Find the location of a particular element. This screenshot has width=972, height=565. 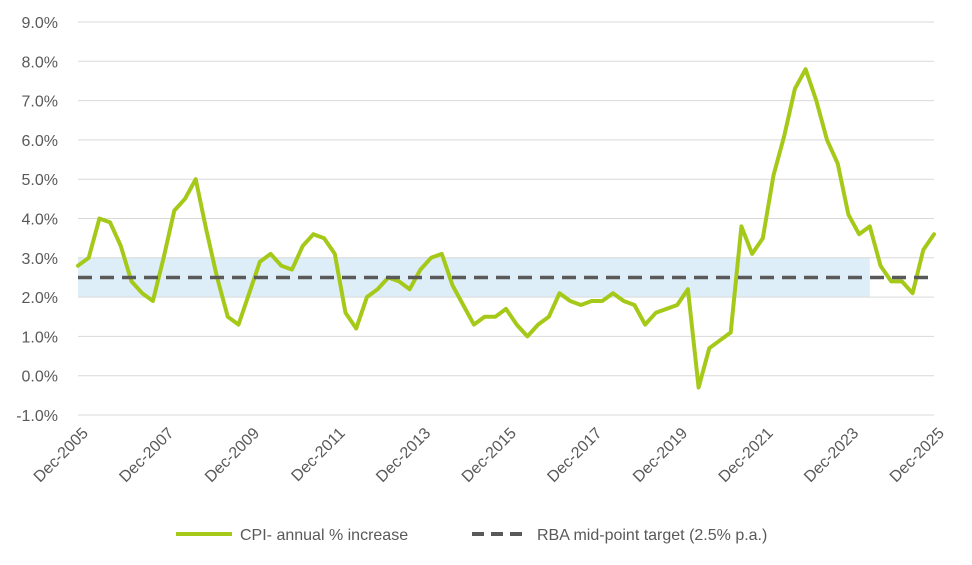

legend-label-rba: RBA mid-point target (2.5% p.a.) is located at coordinates (652, 535).